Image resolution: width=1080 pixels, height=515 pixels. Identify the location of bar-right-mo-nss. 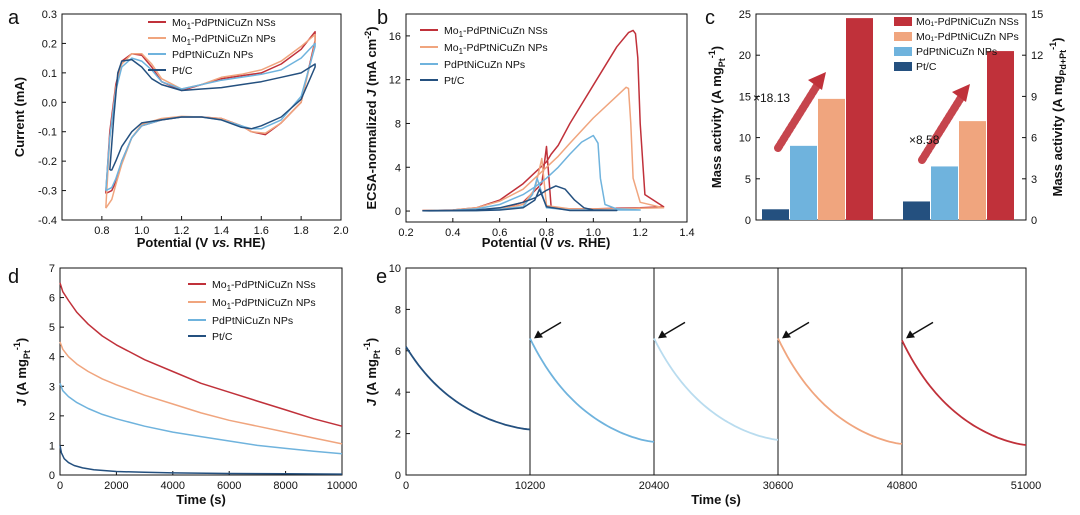
(1000, 135).